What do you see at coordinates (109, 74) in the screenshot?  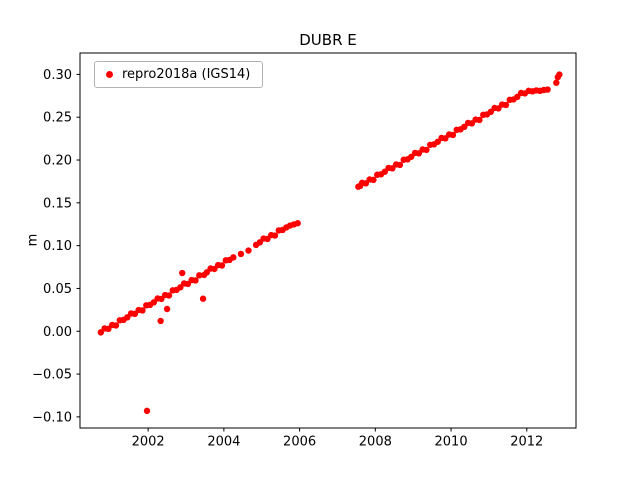 I see `legend-marker-dot-icon` at bounding box center [109, 74].